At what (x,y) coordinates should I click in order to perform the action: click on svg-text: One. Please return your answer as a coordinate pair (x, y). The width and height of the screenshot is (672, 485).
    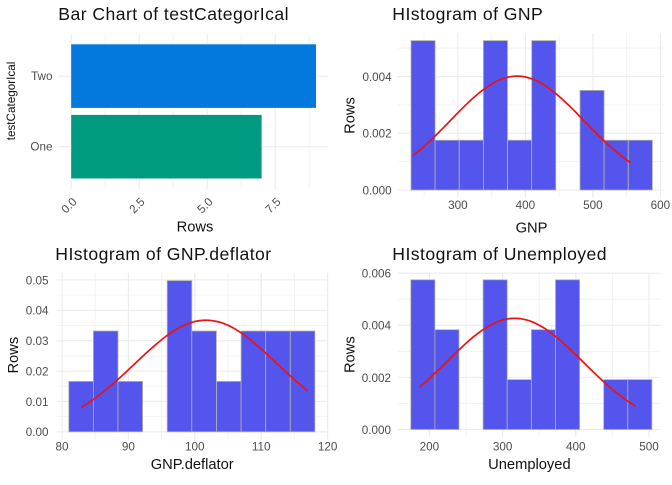
    Looking at the image, I should click on (41, 147).